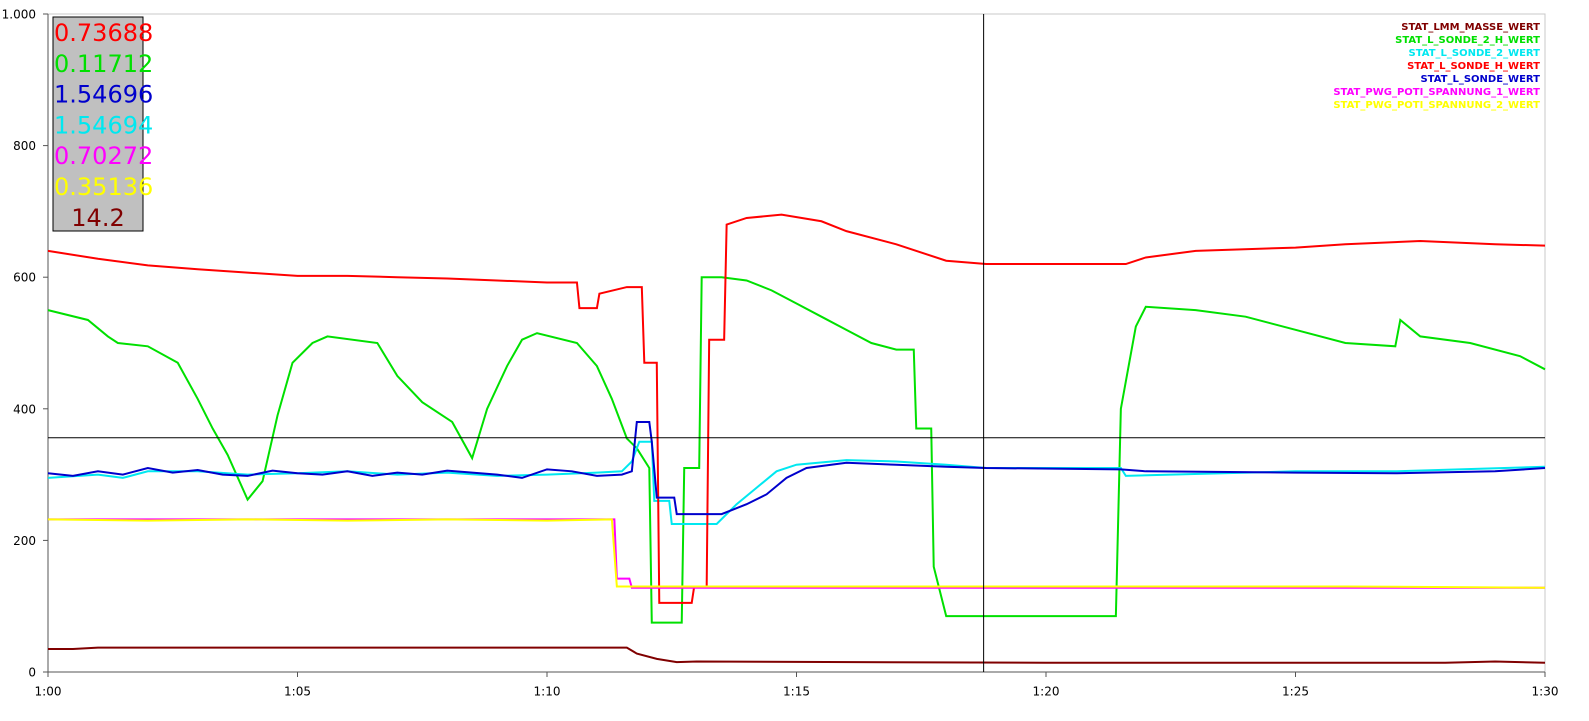 The image size is (1589, 721). I want to click on y-tick-label: 600, so click(24, 278).